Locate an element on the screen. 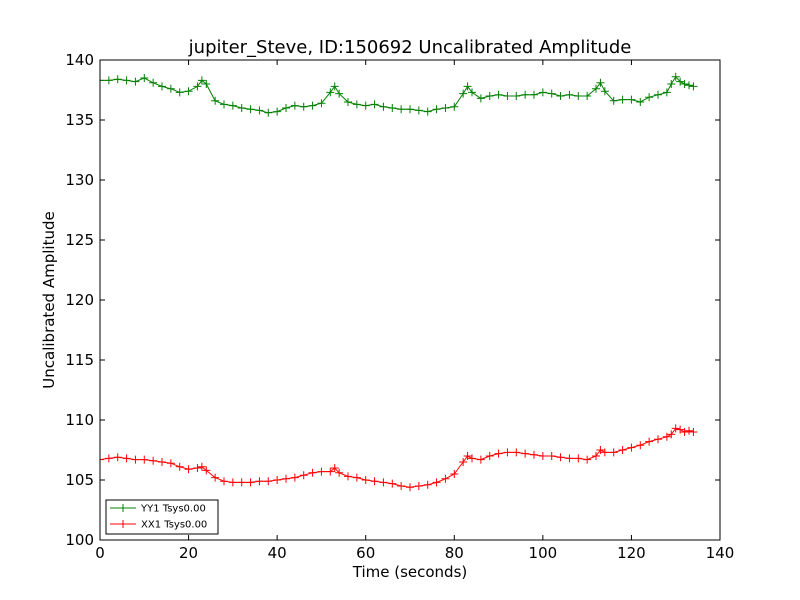 This screenshot has height=600, width=800. y-tick-label: 125 is located at coordinates (79, 240).